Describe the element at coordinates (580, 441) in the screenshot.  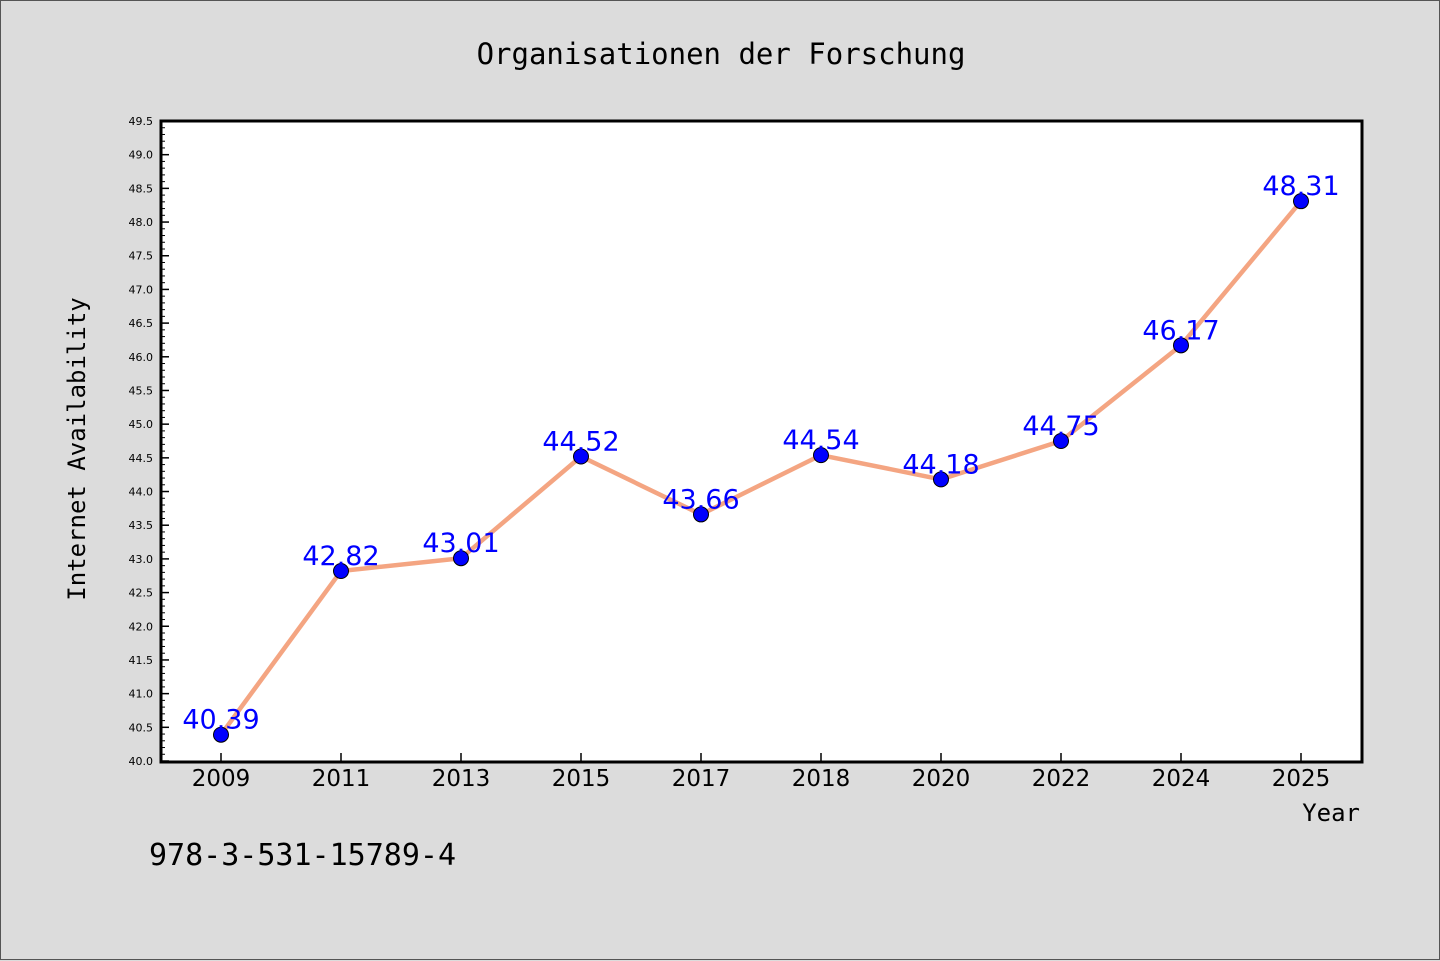
I see `data-label: 44.52` at that location.